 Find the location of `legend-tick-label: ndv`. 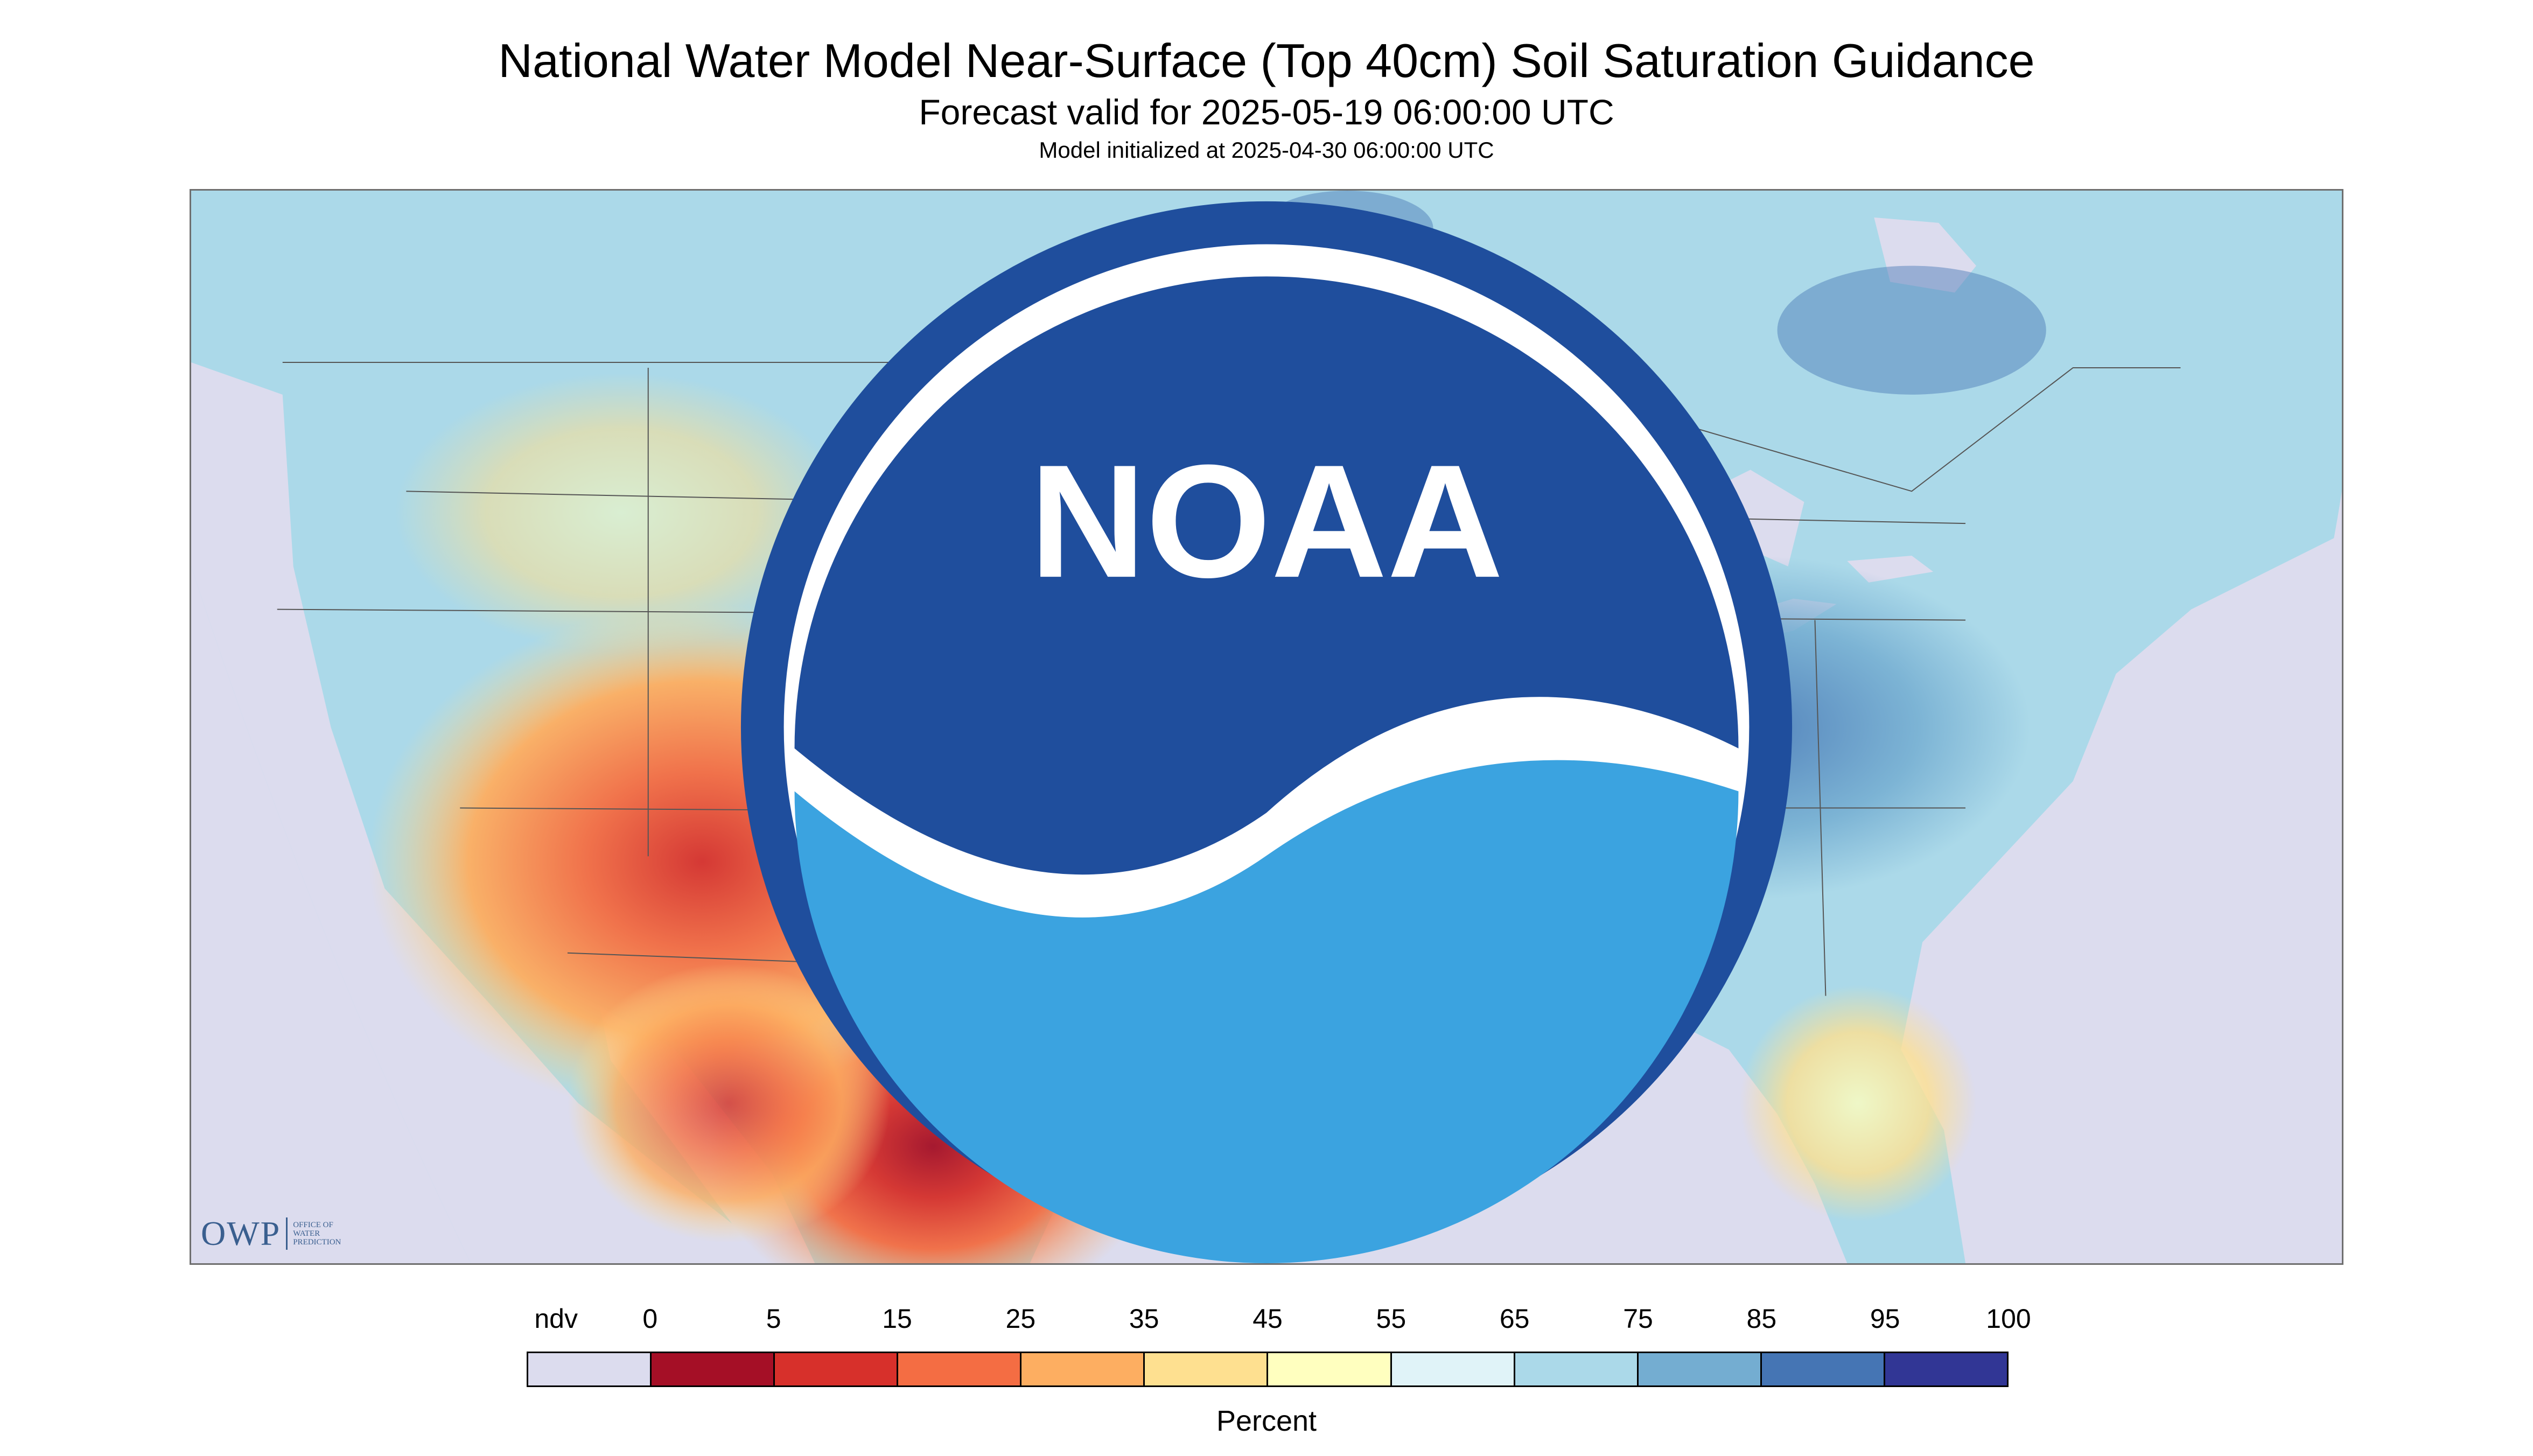

legend-tick-label: ndv is located at coordinates (556, 1319).